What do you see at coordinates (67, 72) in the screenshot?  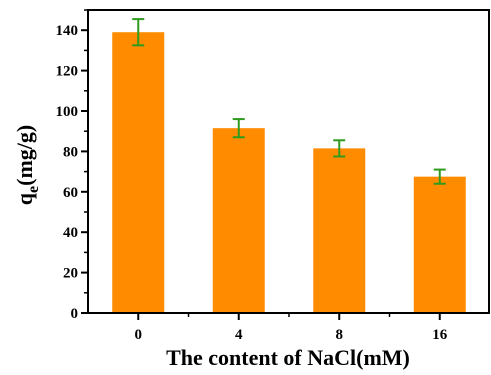 I see `y-tick-label: 120` at bounding box center [67, 72].